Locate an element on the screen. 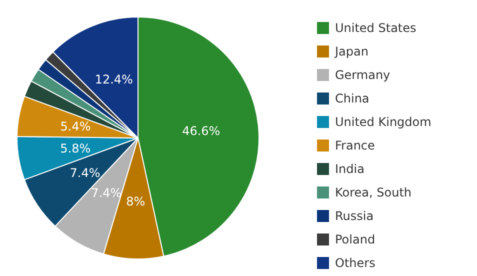 The width and height of the screenshot is (477, 276). data-label: 46.6% is located at coordinates (201, 131).